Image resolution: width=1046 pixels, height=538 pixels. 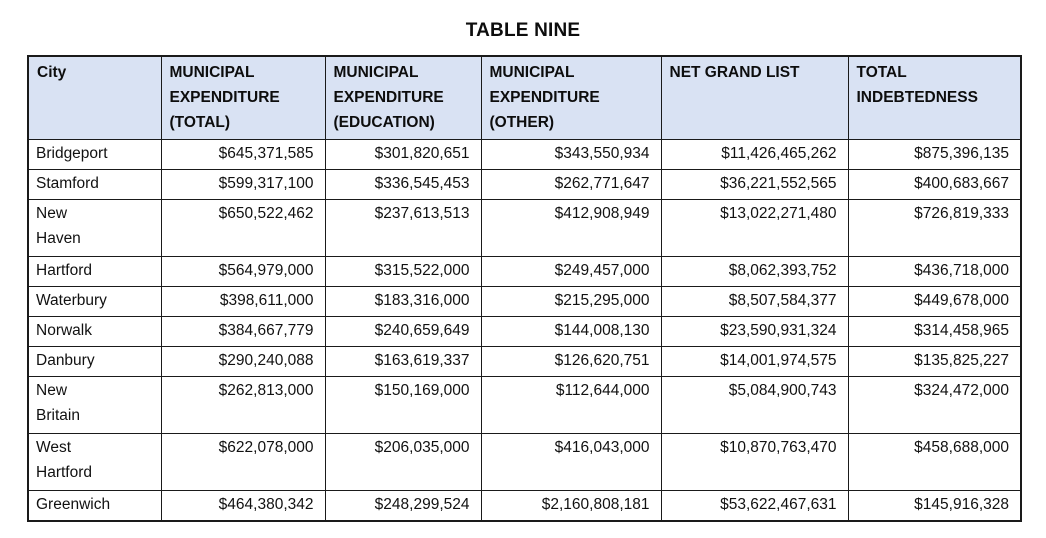 I want to click on column-header-city: City, so click(x=94, y=97).